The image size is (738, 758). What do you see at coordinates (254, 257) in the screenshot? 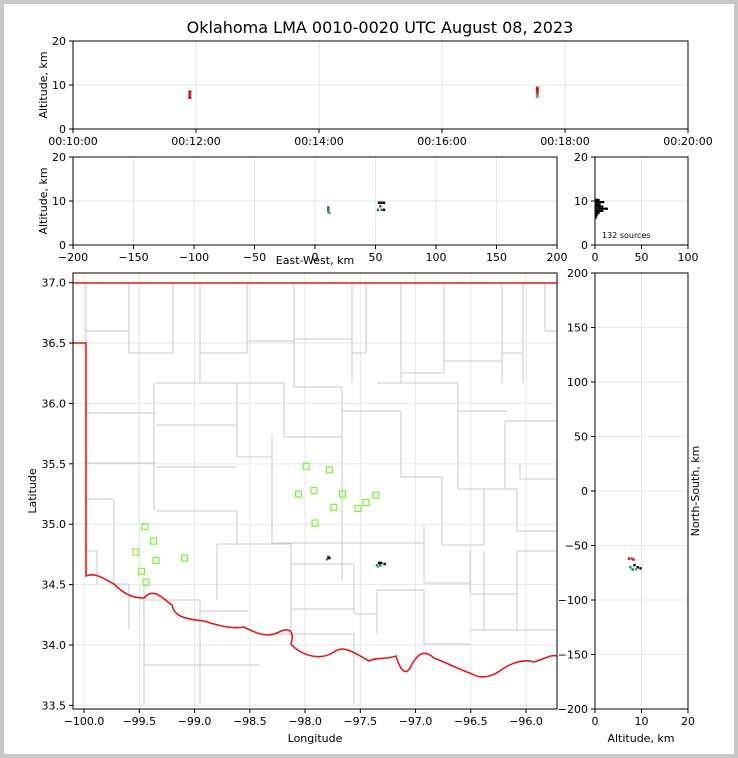
I see `east-west-tick-label: −50` at bounding box center [254, 257].